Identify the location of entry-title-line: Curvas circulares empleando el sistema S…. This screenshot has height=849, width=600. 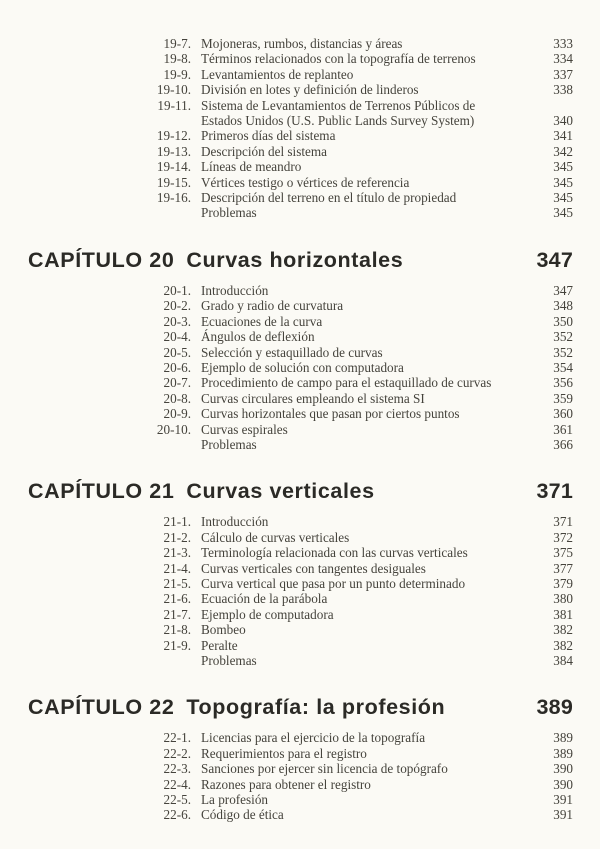
(313, 398).